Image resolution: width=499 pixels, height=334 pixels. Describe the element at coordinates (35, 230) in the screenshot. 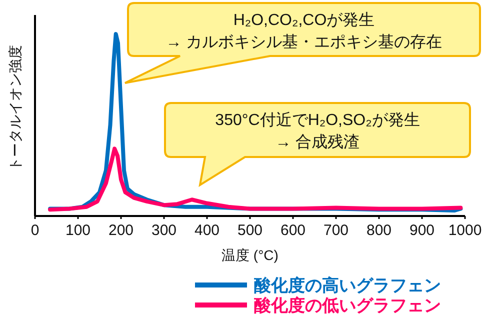

I see `x-tick-label: 0` at that location.